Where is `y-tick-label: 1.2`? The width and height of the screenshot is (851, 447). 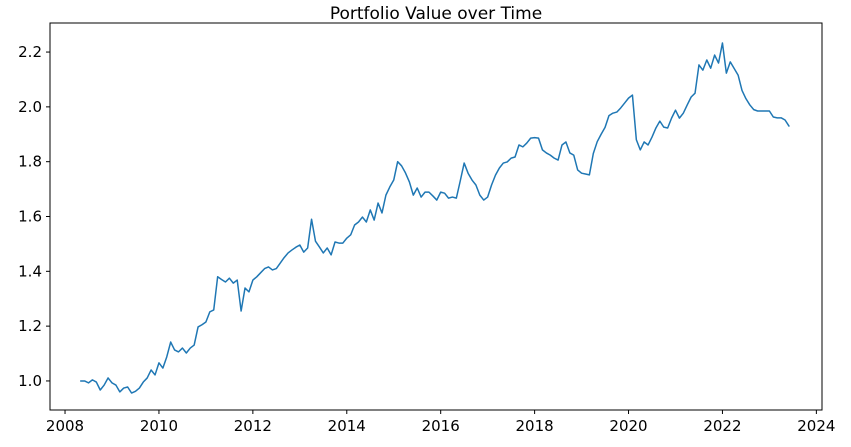
y-tick-label: 1.2 is located at coordinates (30, 326).